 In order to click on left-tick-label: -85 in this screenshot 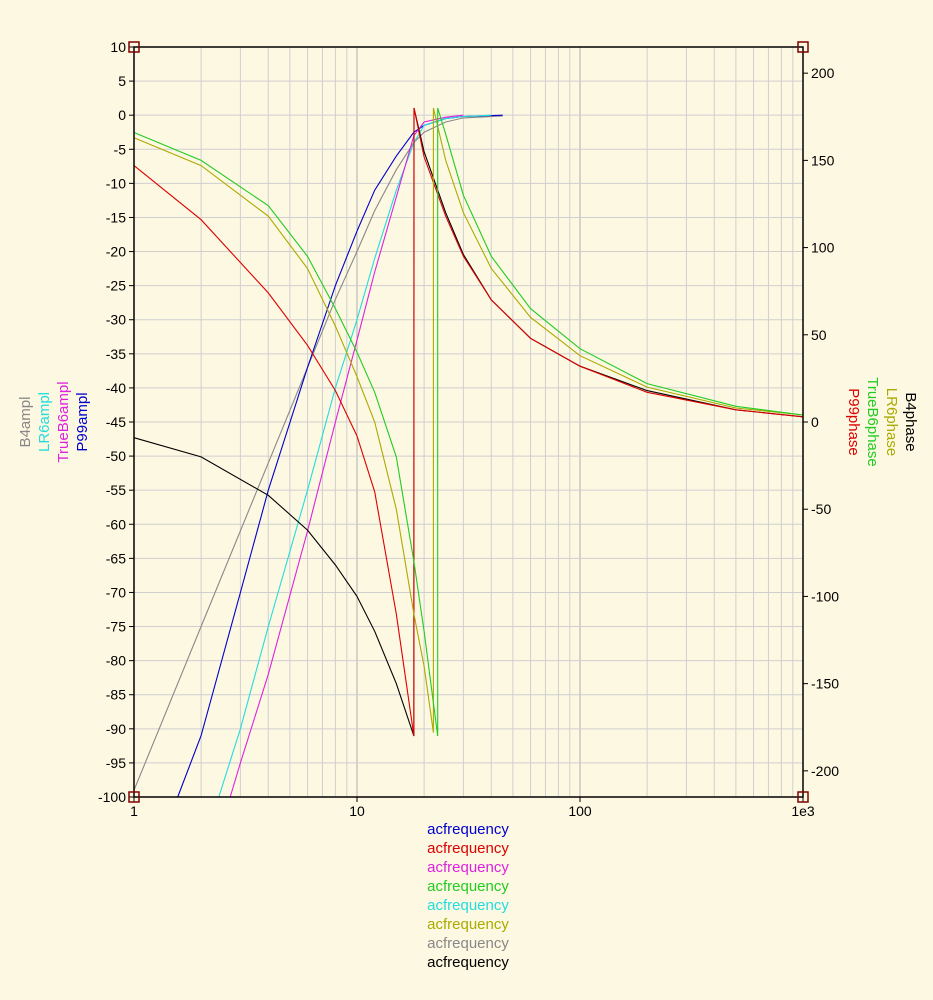, I will do `click(116, 695)`.